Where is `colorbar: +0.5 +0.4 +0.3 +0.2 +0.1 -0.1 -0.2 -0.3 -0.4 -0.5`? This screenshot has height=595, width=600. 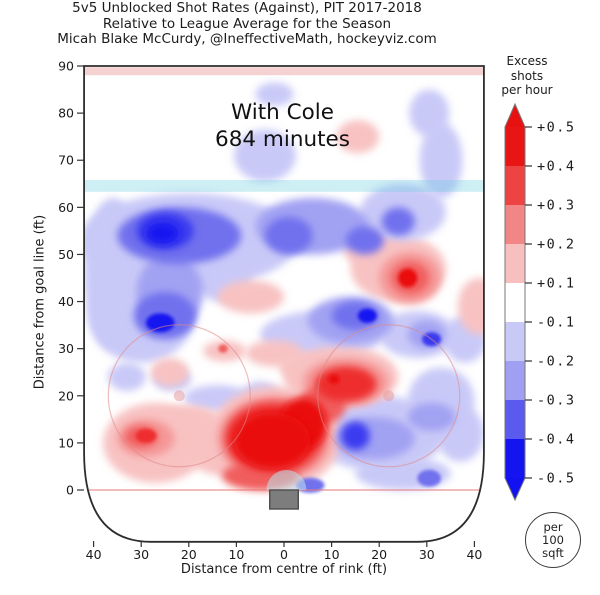
colorbar: +0.5 +0.4 +0.3 +0.2 +0.1 -0.1 -0.2 -0.3 -0.4 -0.5 is located at coordinates (540, 302).